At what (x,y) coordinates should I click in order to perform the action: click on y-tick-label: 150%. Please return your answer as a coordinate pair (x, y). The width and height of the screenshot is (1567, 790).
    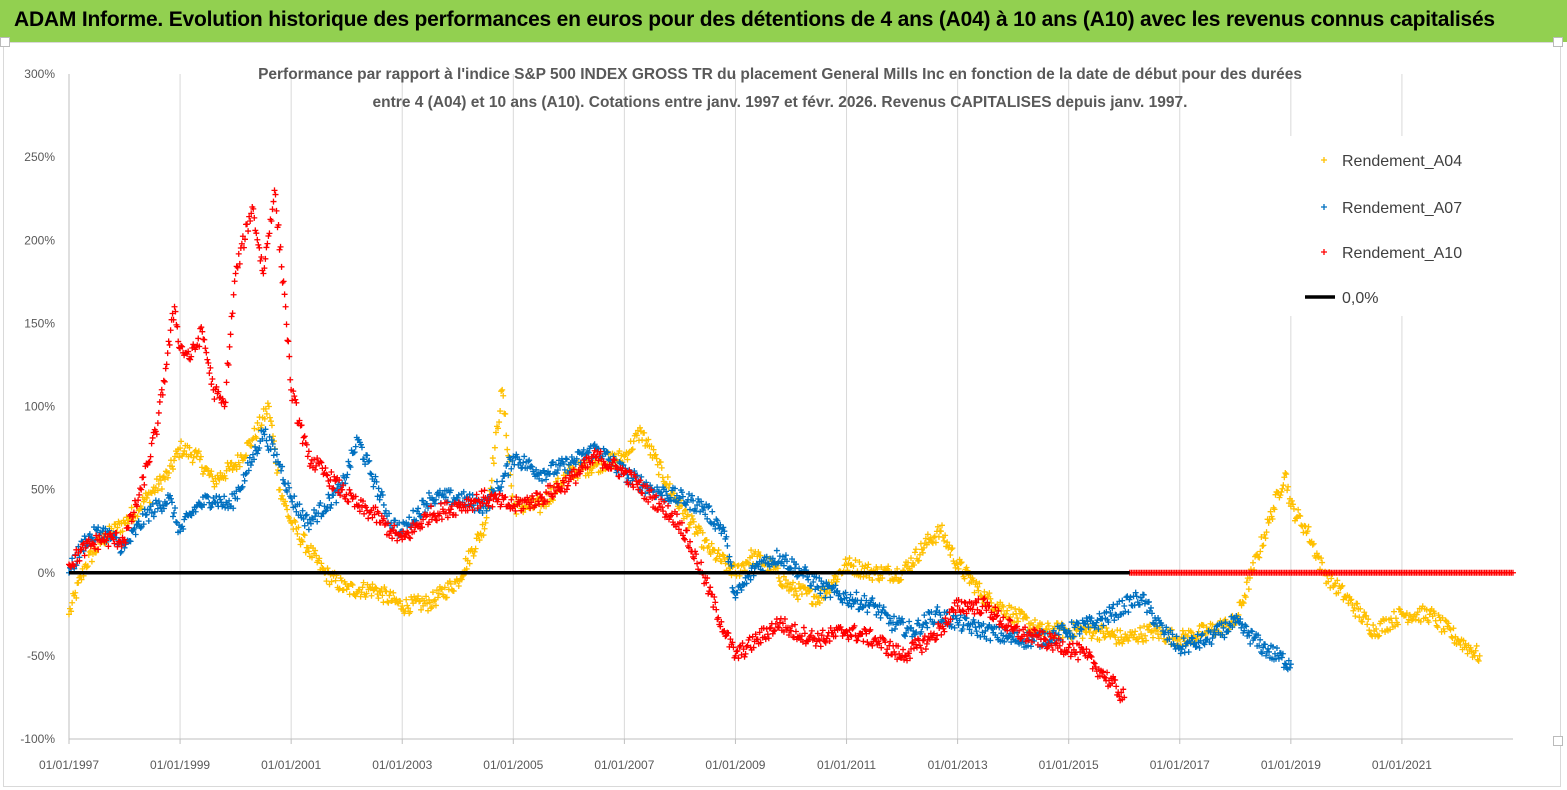
    Looking at the image, I should click on (39, 323).